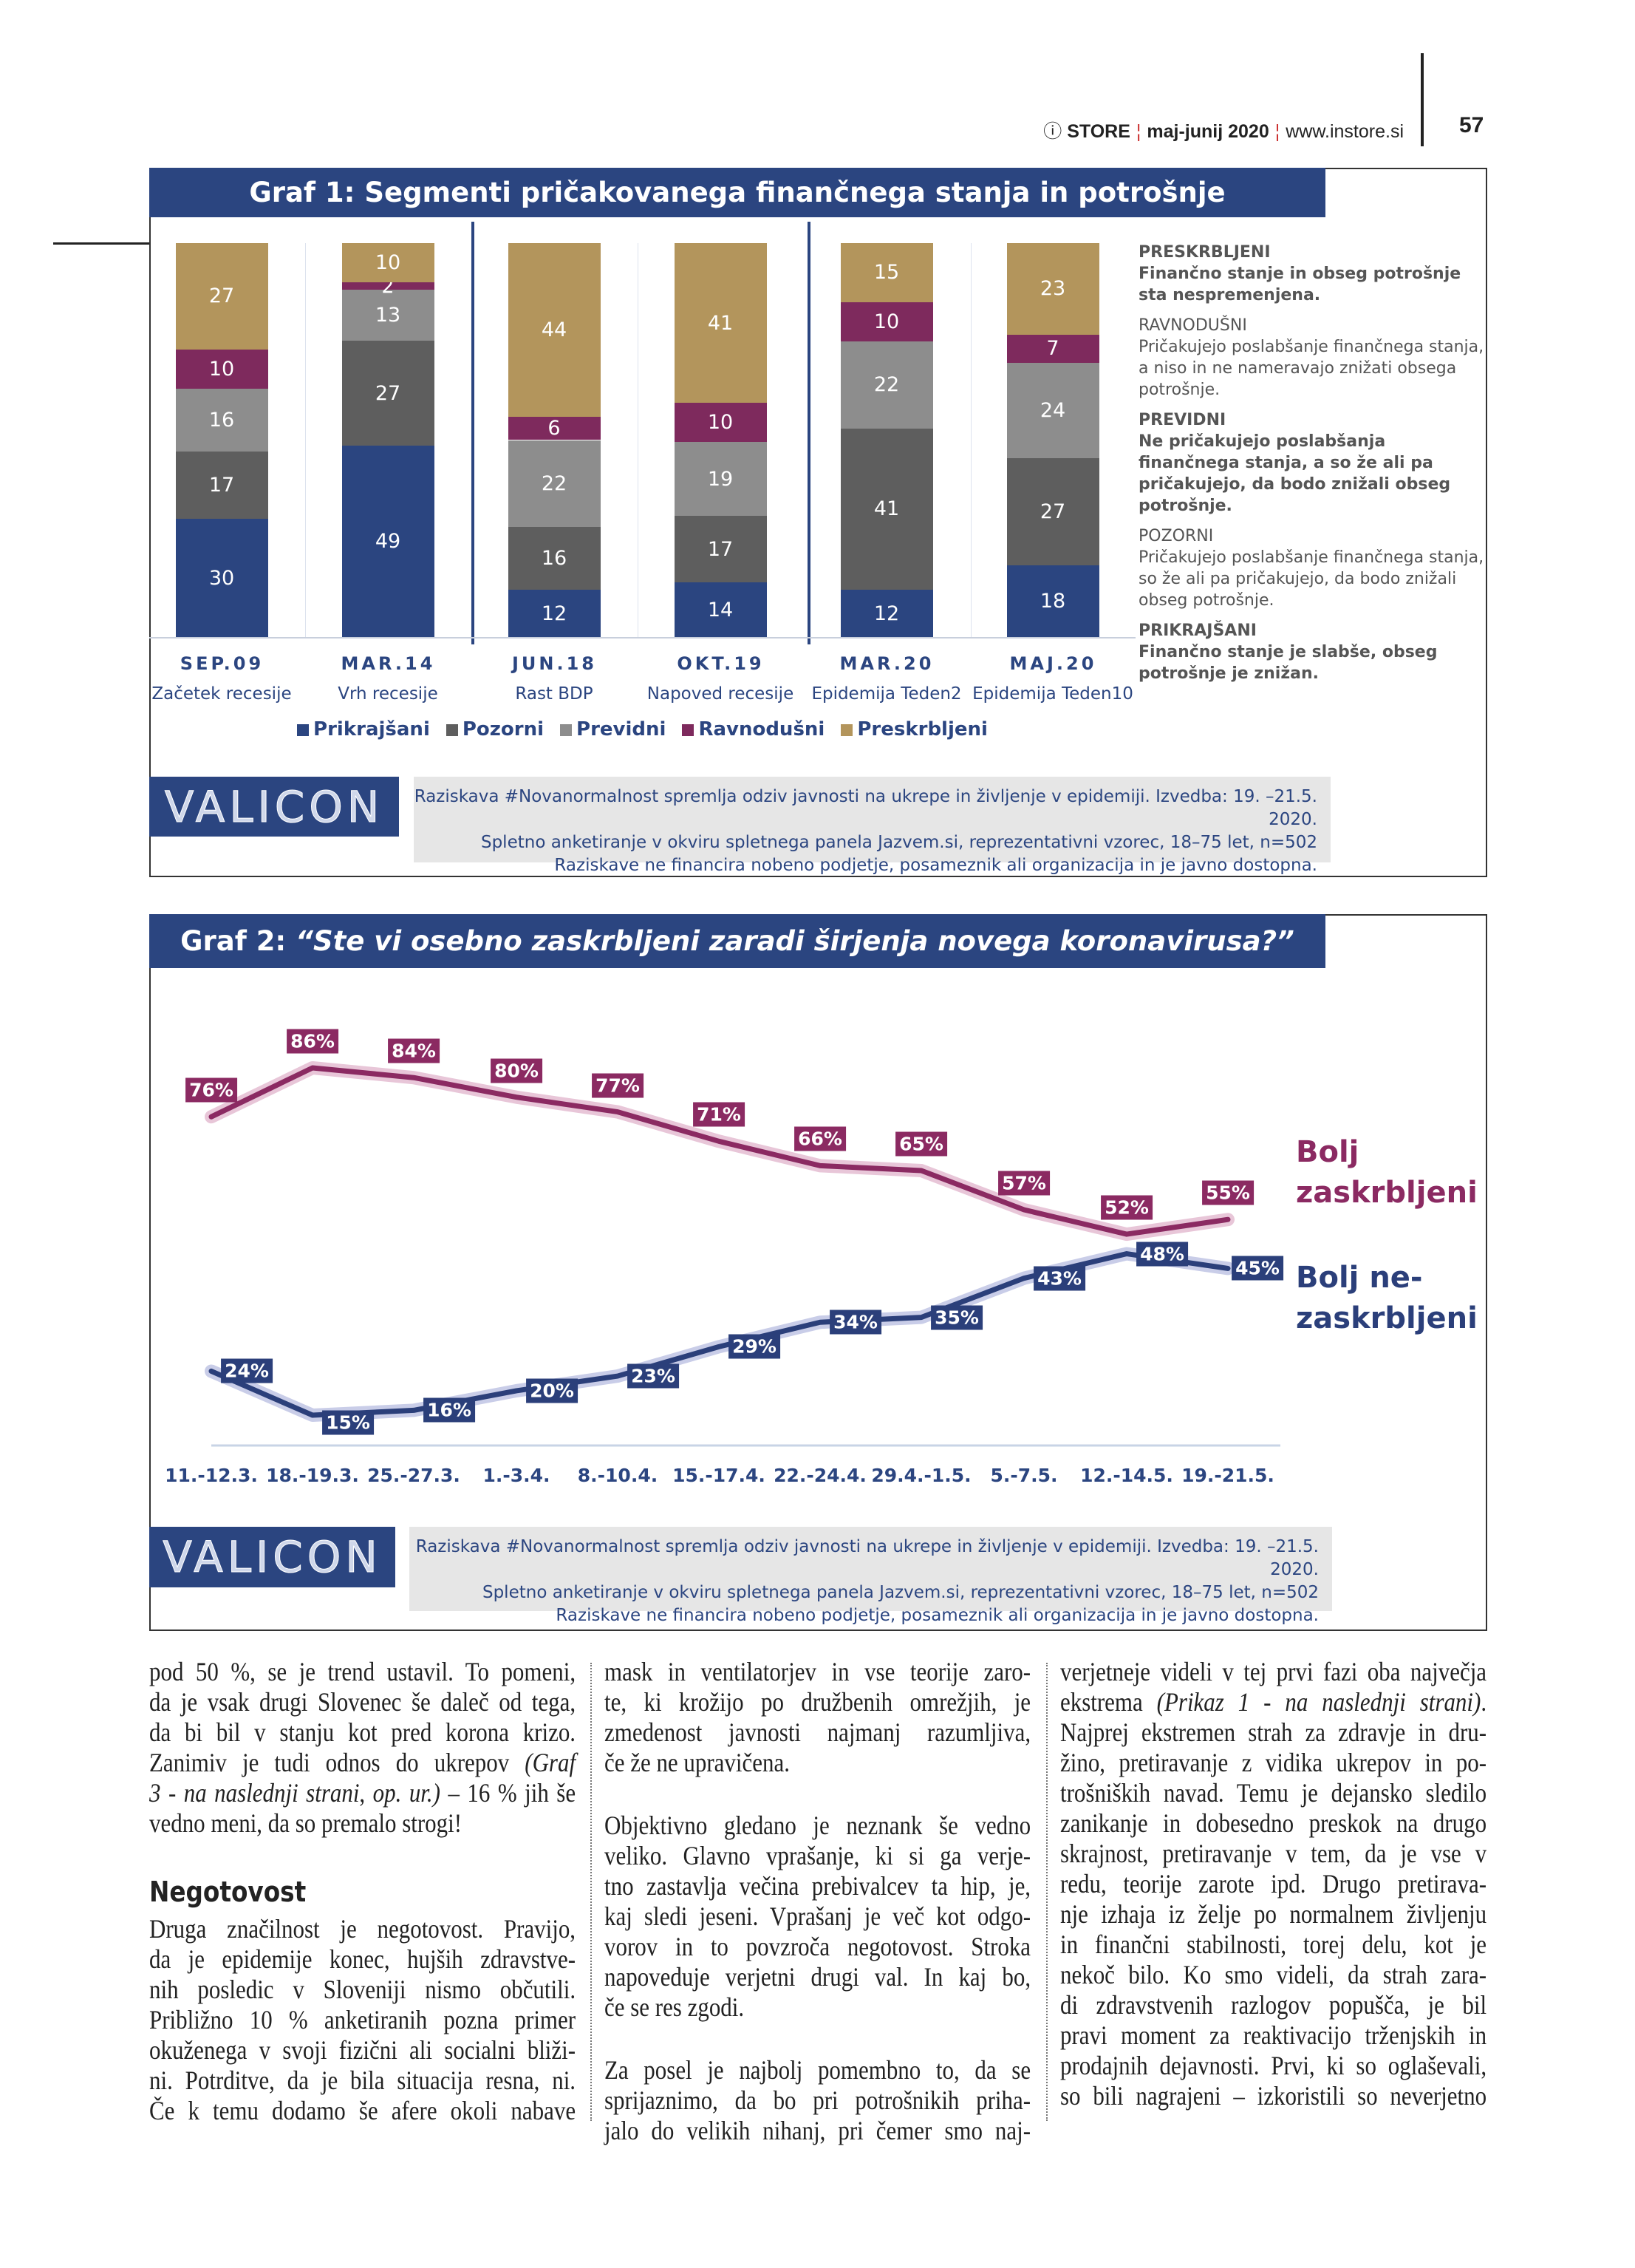  Describe the element at coordinates (387, 542) in the screenshot. I see `bar-segment: 49` at that location.